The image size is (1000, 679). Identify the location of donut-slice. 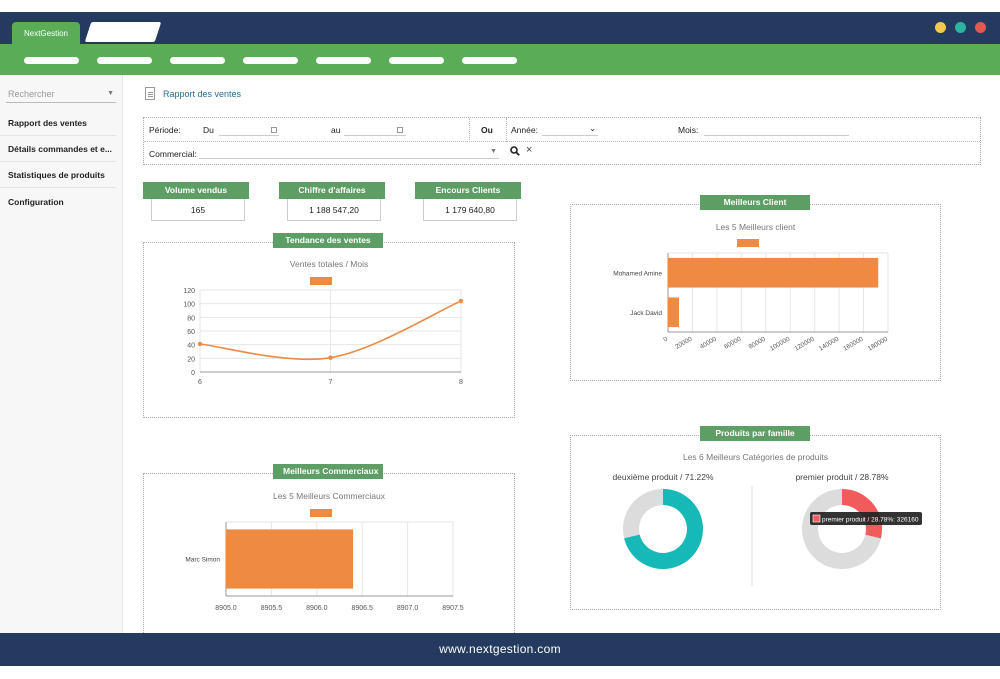
(663, 529).